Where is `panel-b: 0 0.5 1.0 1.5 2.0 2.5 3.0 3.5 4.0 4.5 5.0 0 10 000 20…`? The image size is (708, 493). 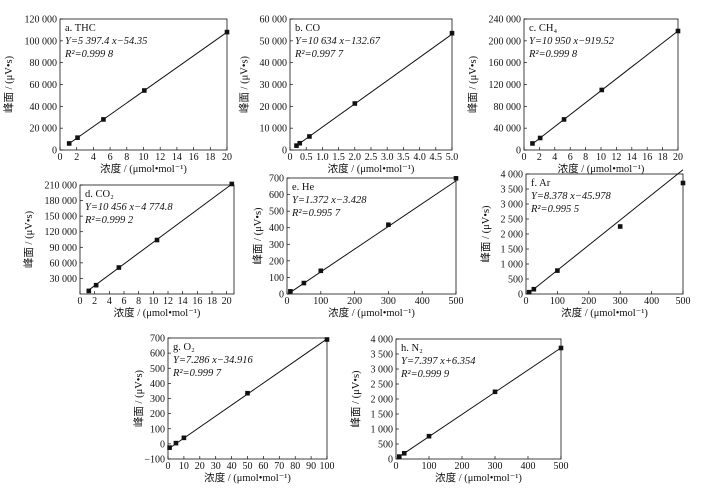 panel-b: 0 0.5 1.0 1.5 2.0 2.5 3.0 3.5 4.0 4.5 5.0 0 10 000 20… is located at coordinates (349, 95).